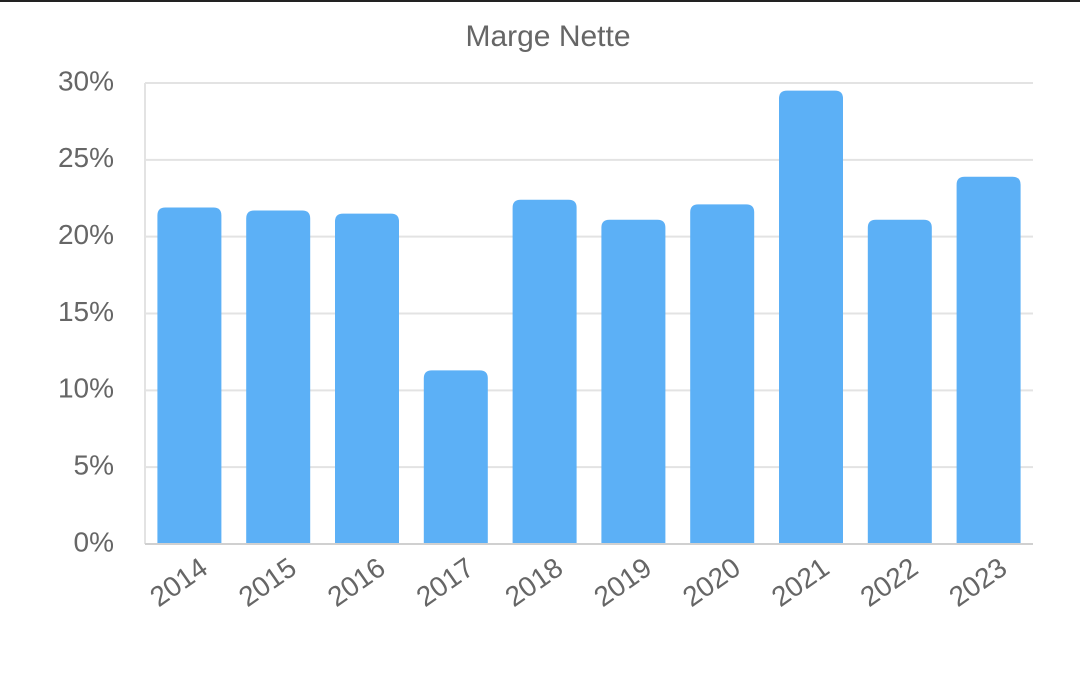  I want to click on y-tick-label: 15%, so click(86, 311).